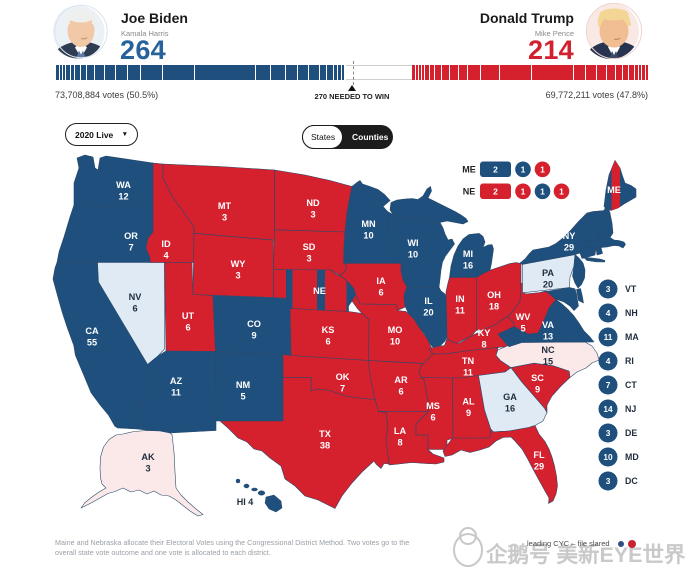  I want to click on svg-text: SC, so click(537, 378).